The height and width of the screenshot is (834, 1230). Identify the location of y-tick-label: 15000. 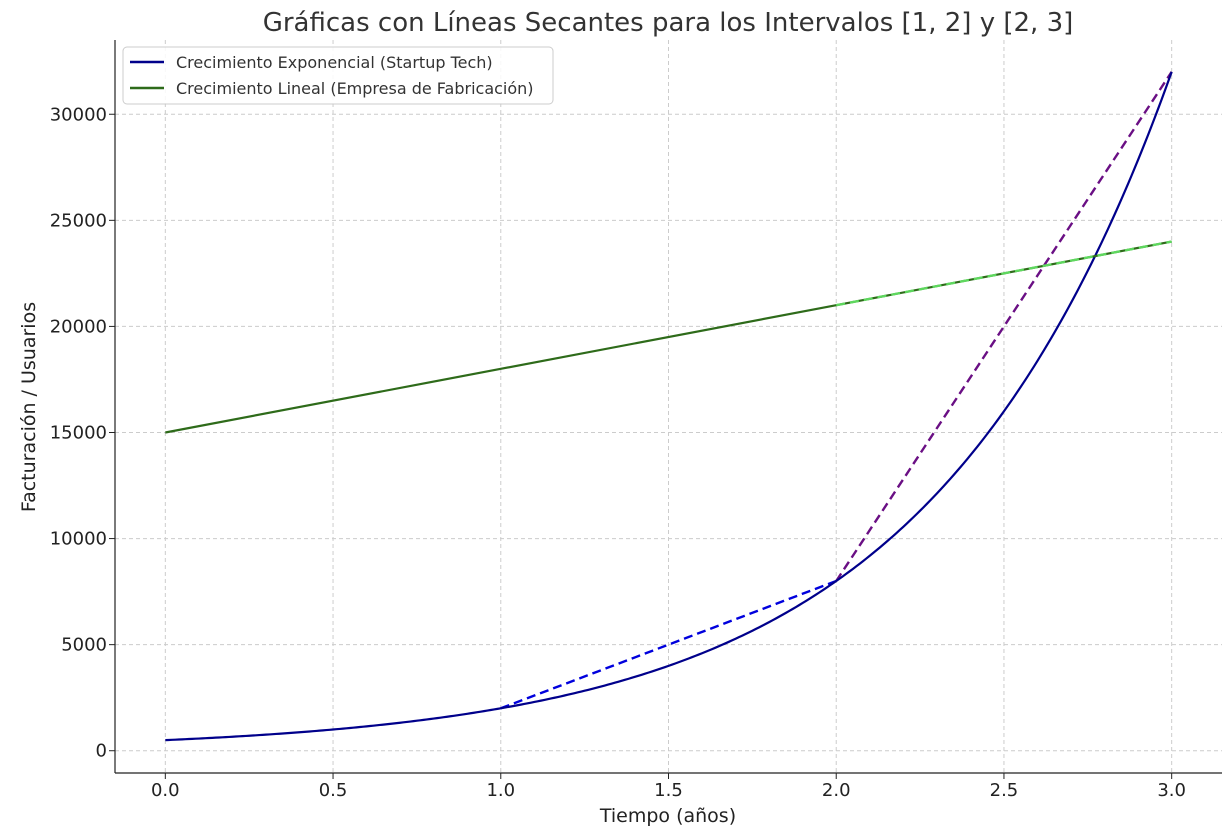
(78, 432).